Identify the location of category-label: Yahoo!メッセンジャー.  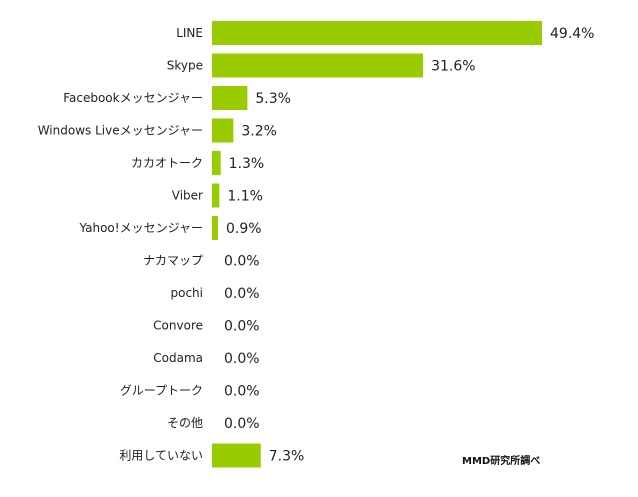
(140, 228).